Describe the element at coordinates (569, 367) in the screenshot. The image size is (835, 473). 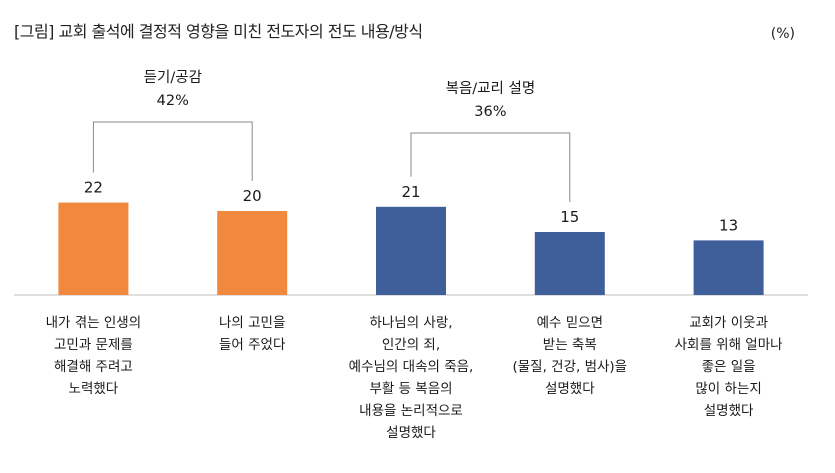
I see `category-label: (물질, 건강, 범사)을` at that location.